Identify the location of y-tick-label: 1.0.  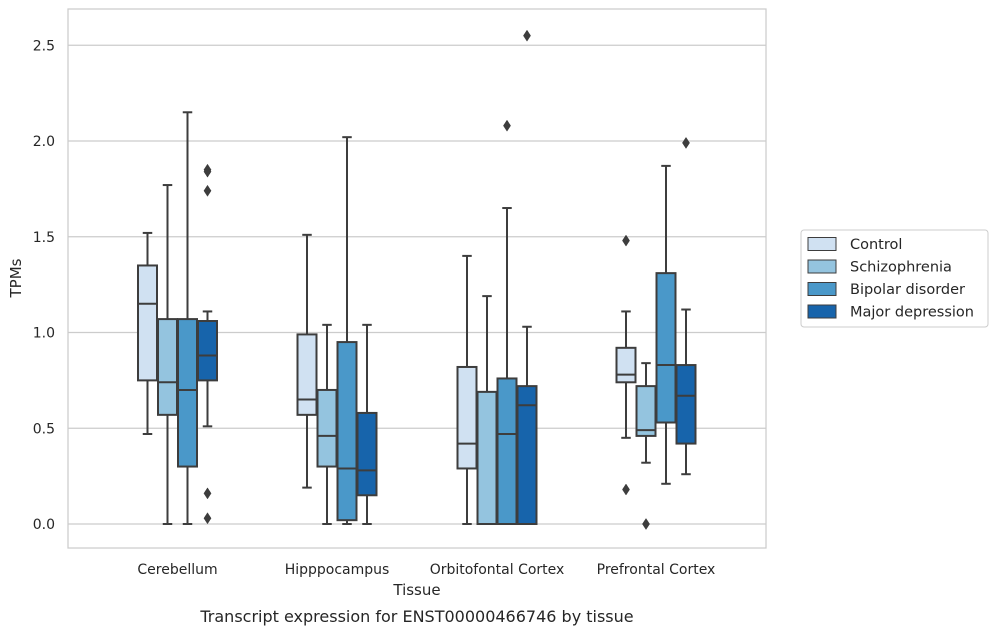
(44, 334).